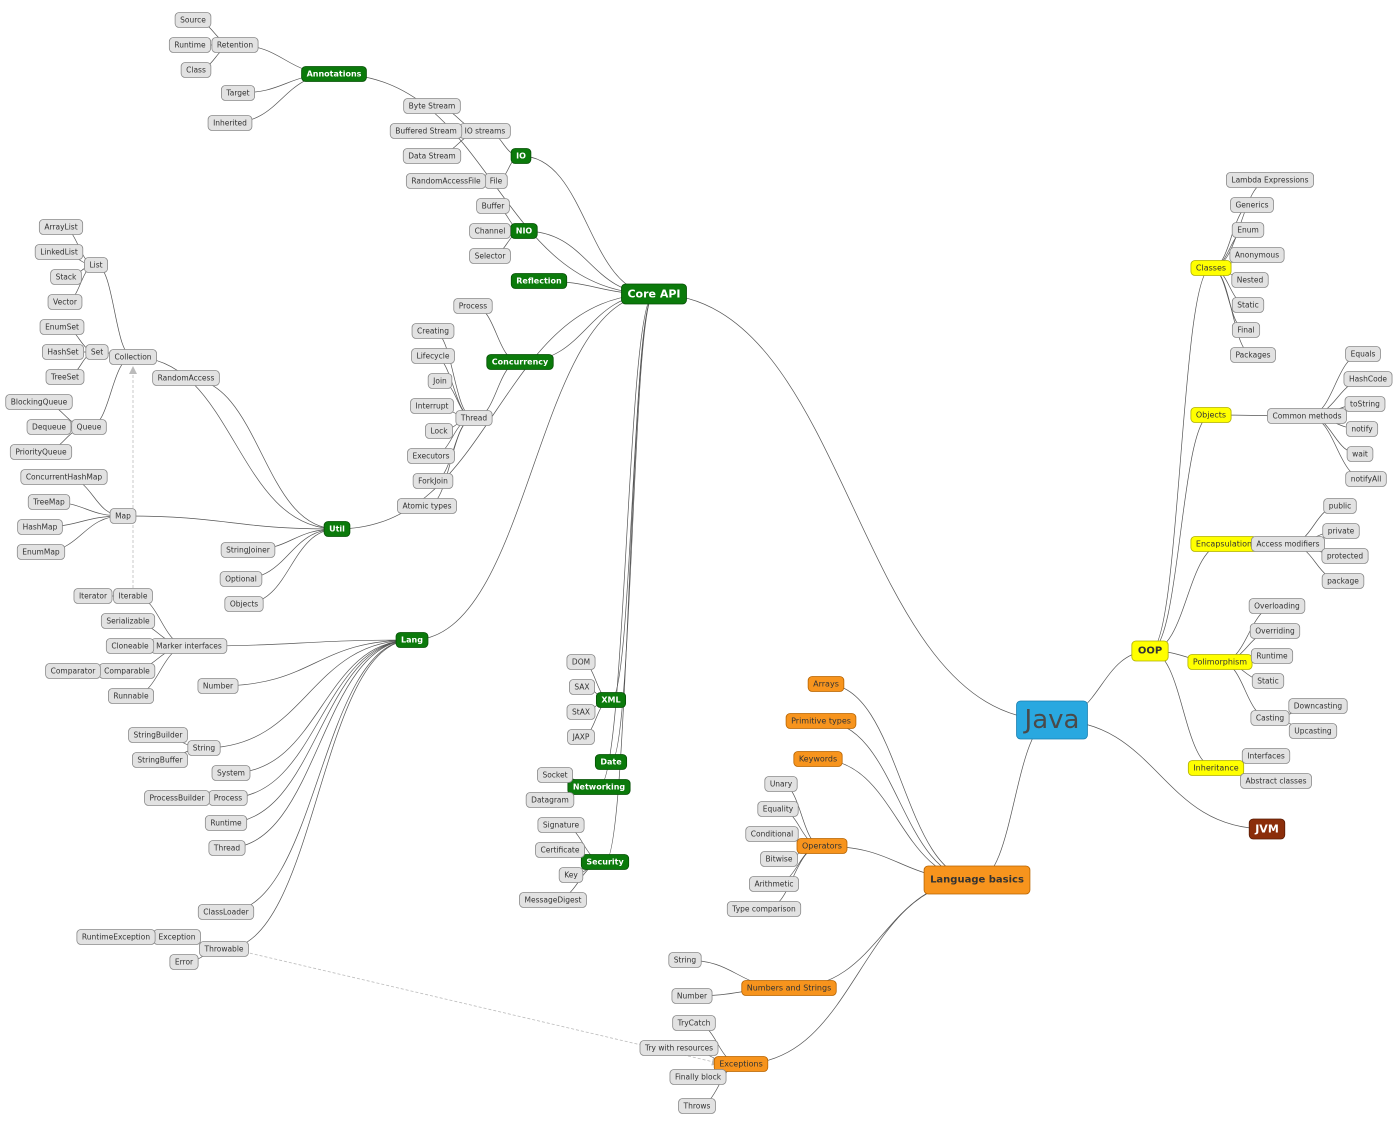 The height and width of the screenshot is (1126, 1400). Describe the element at coordinates (1306, 416) in the screenshot. I see `node-label: Common methods` at that location.